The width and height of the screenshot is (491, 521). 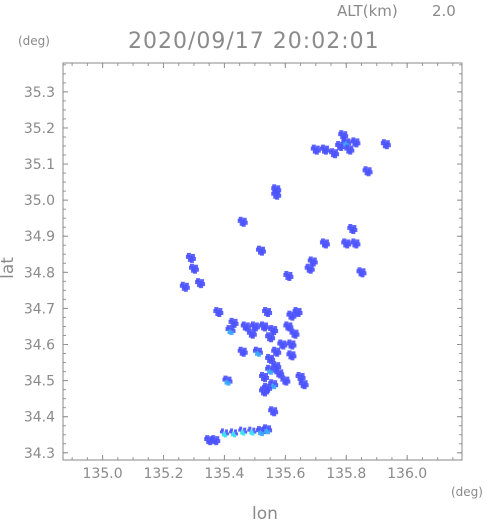 What do you see at coordinates (39, 93) in the screenshot?
I see `y-tick-label: 35.3` at bounding box center [39, 93].